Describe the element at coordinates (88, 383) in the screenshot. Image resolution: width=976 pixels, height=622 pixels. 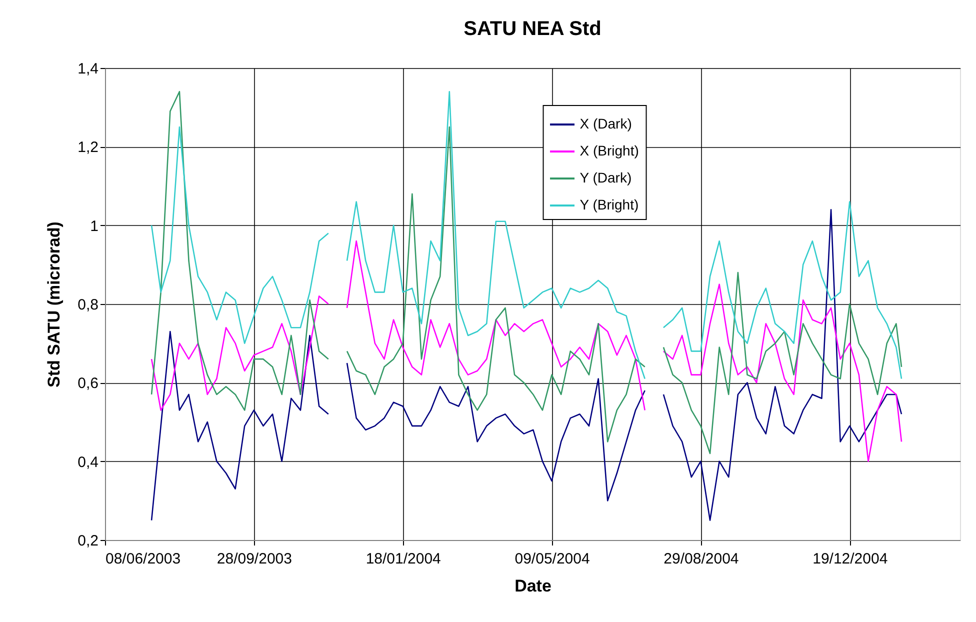
I see `y-tick-label: 0,6` at that location.